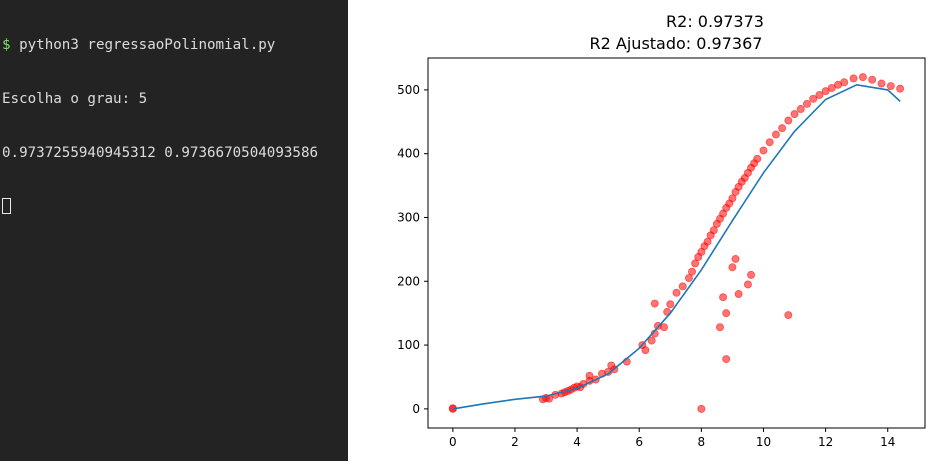  I want to click on y-tick-label: 400, so click(408, 154).